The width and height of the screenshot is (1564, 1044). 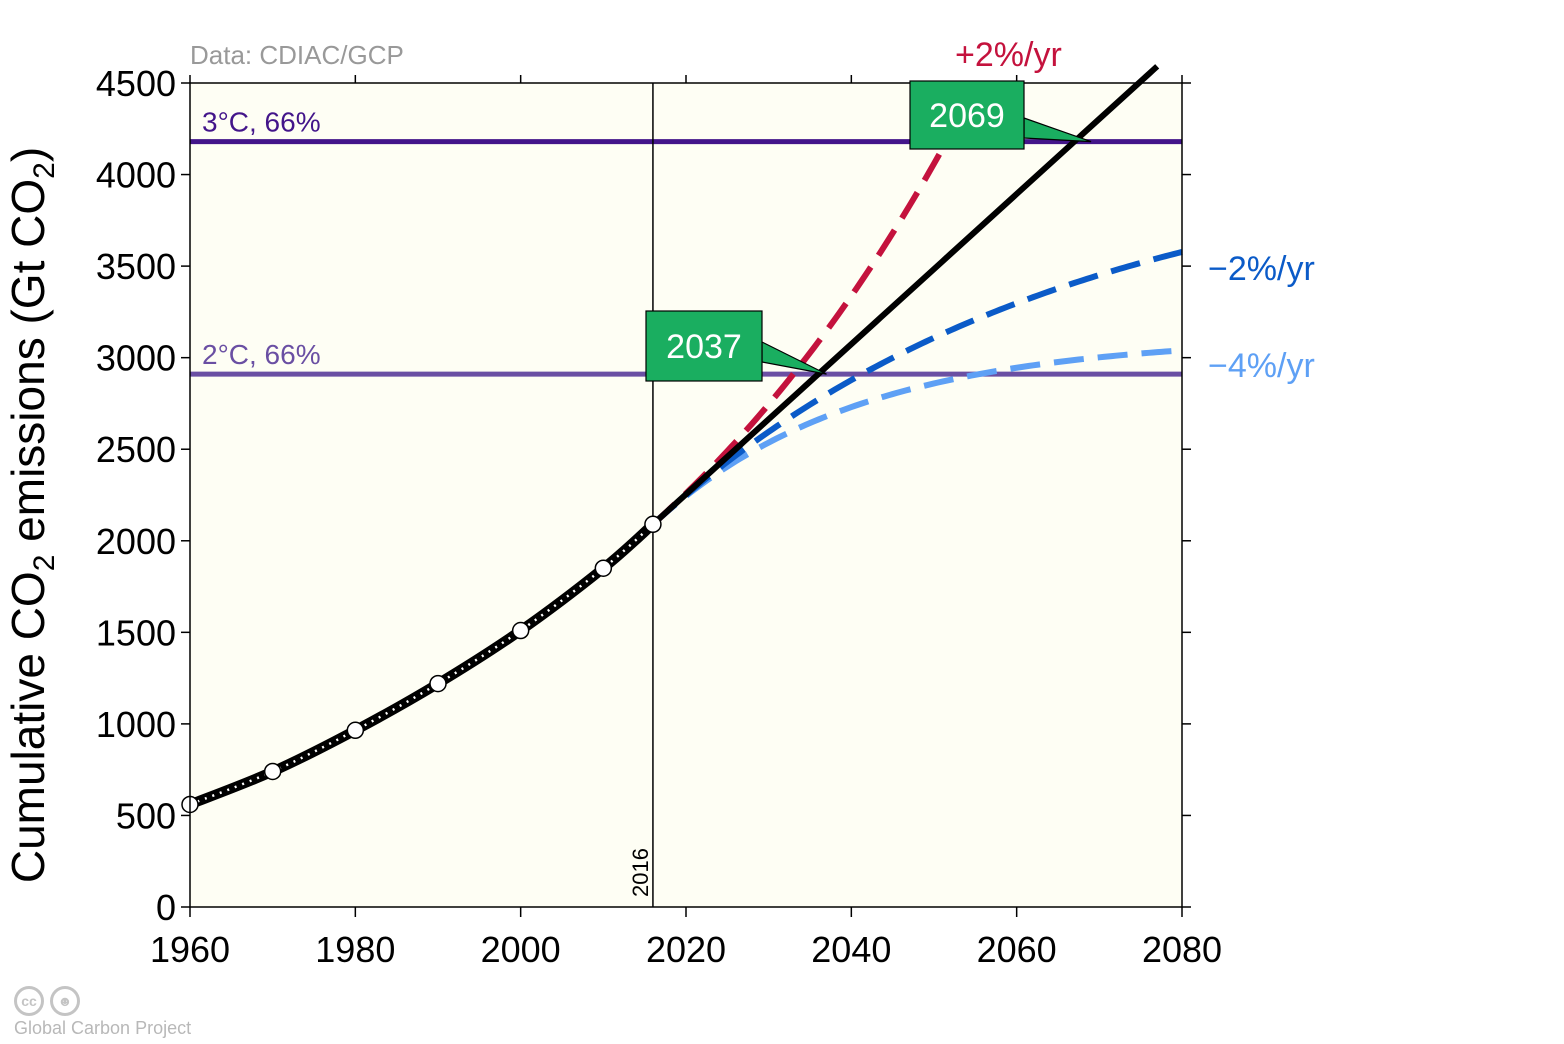 What do you see at coordinates (136, 632) in the screenshot?
I see `y-tick-label: 1500` at bounding box center [136, 632].